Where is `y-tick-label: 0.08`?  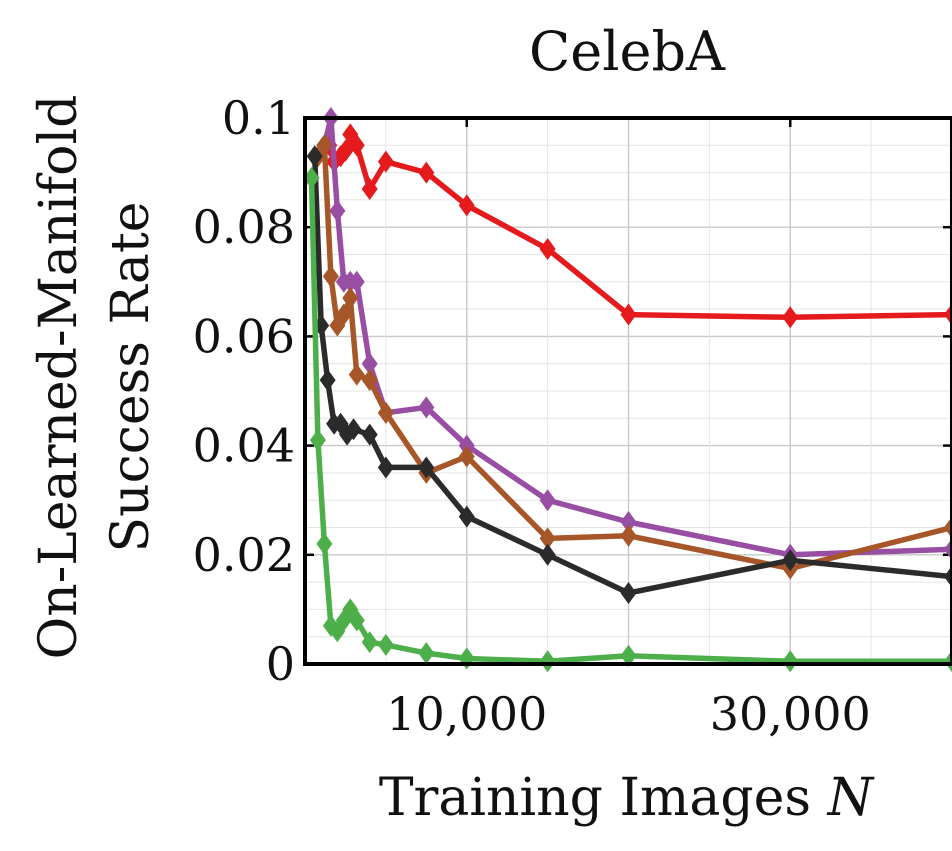 y-tick-label: 0.08 is located at coordinates (244, 227).